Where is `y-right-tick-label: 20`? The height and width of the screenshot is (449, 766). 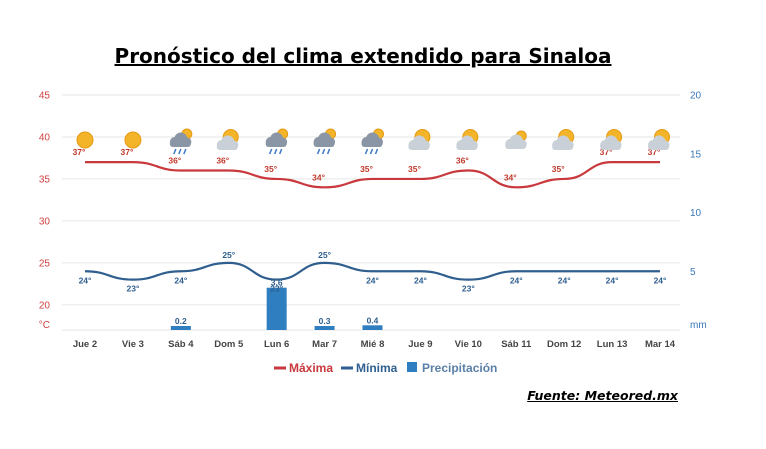 y-right-tick-label: 20 is located at coordinates (696, 96).